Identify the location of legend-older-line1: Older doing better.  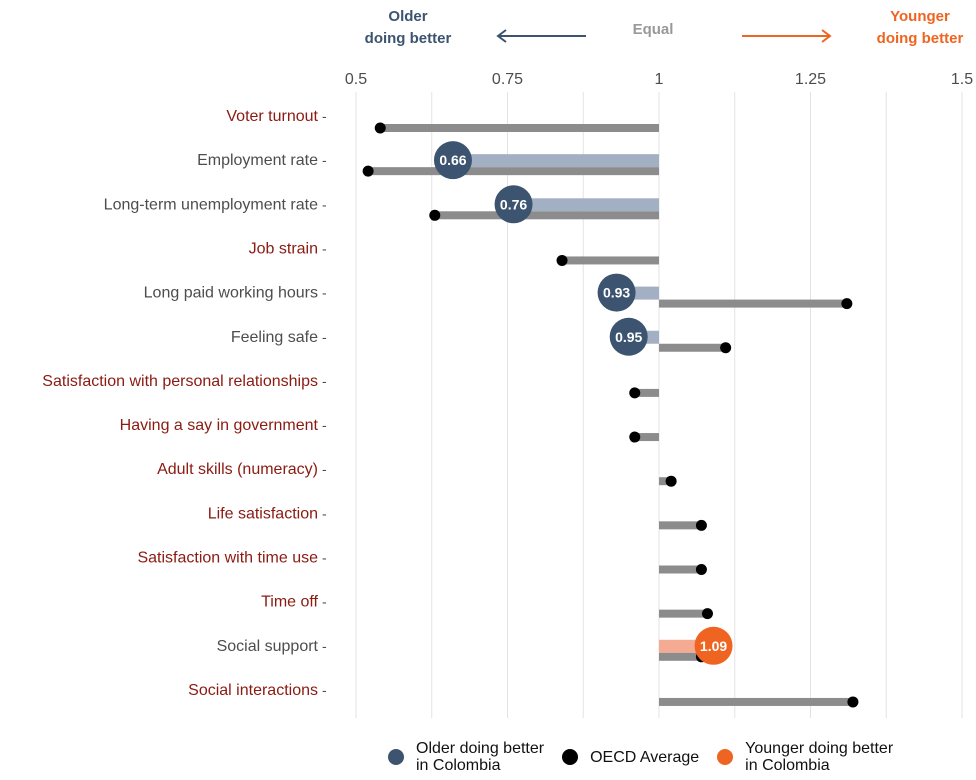
(480, 748).